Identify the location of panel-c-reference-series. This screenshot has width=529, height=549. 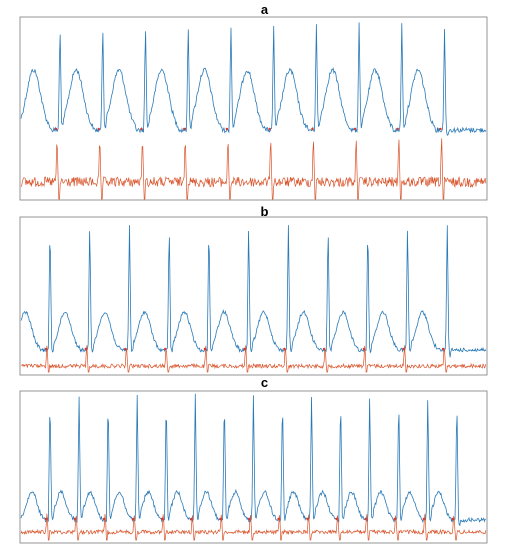
(253, 527).